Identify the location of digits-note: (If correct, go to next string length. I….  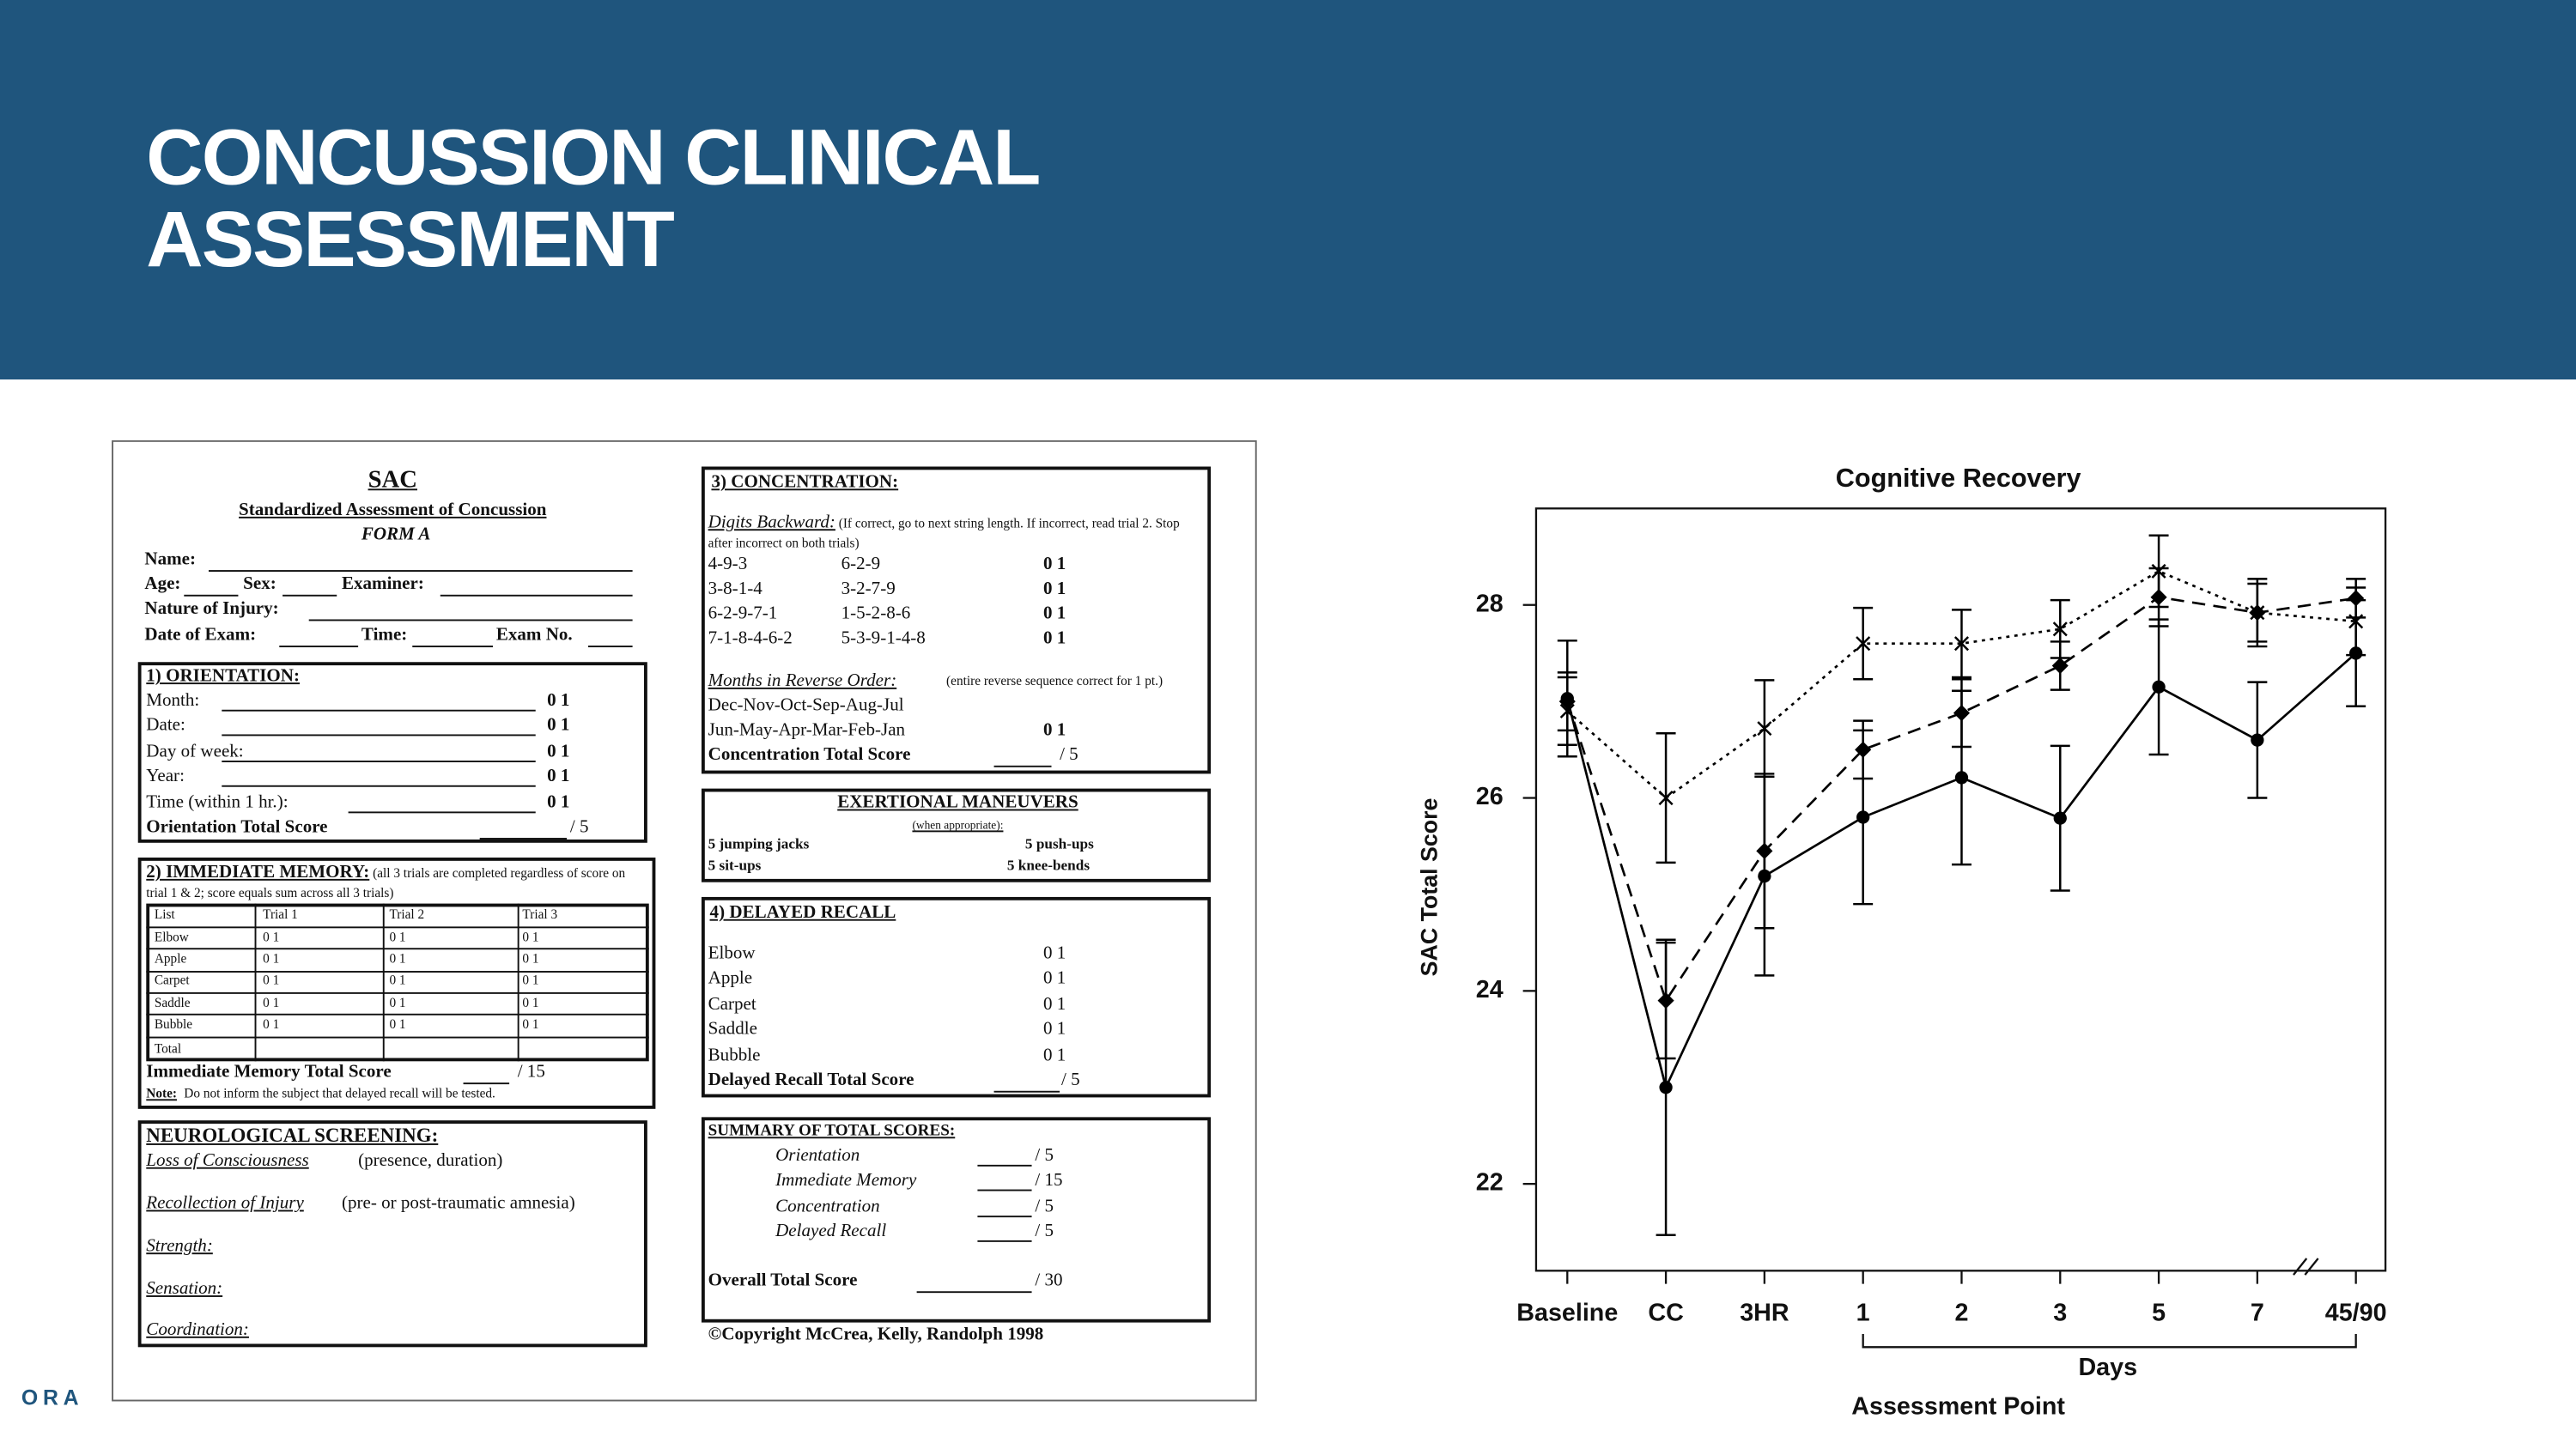
(944, 533).